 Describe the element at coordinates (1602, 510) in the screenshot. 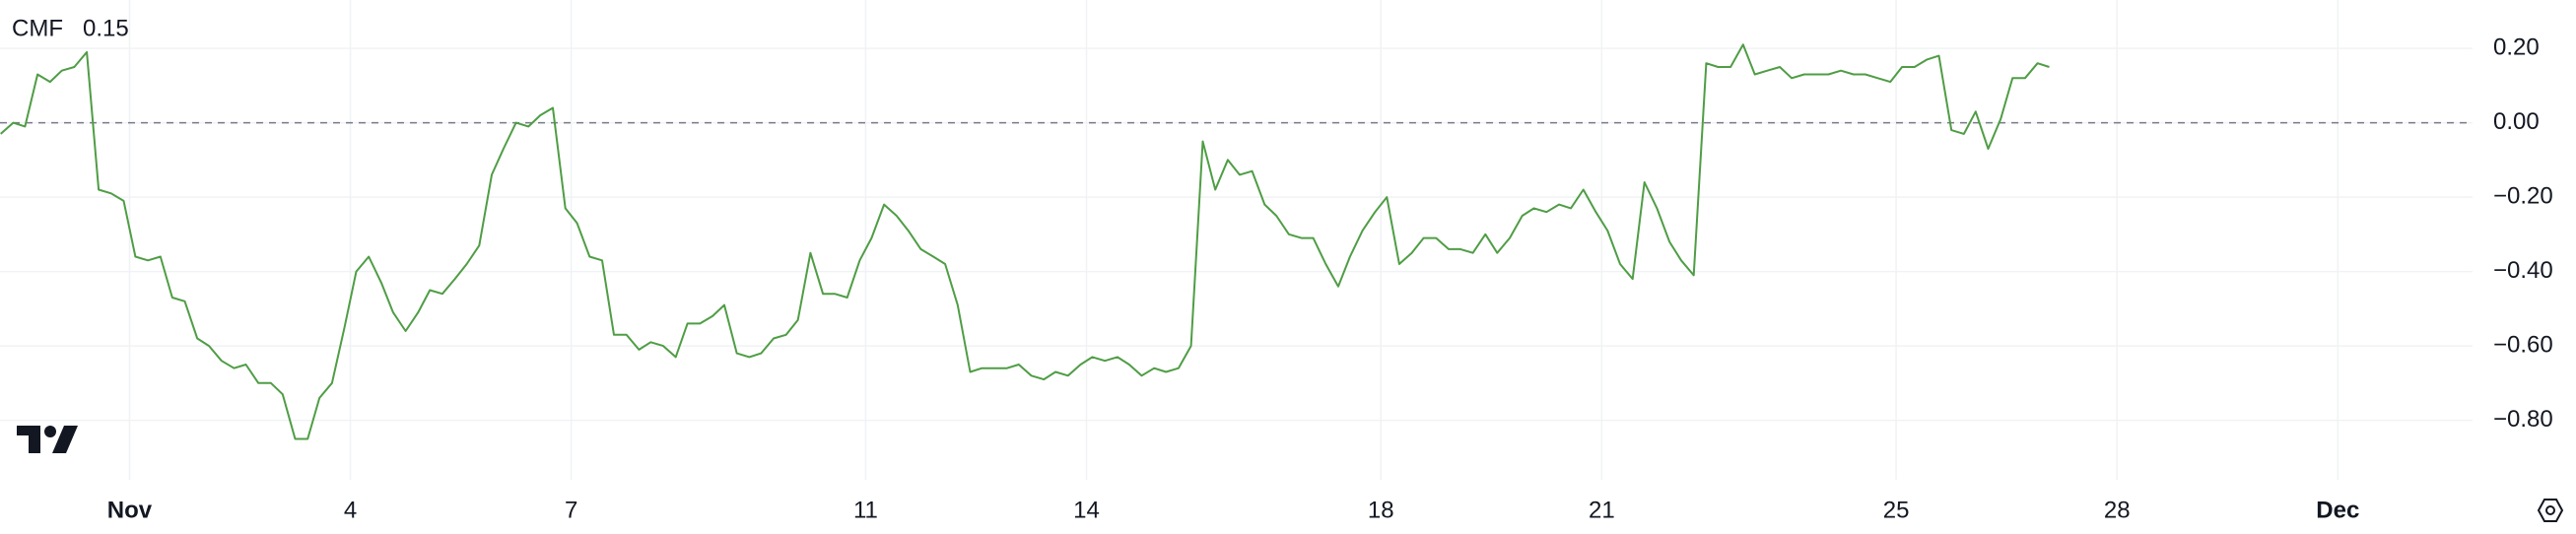

I see `x-tick-label: 21` at that location.